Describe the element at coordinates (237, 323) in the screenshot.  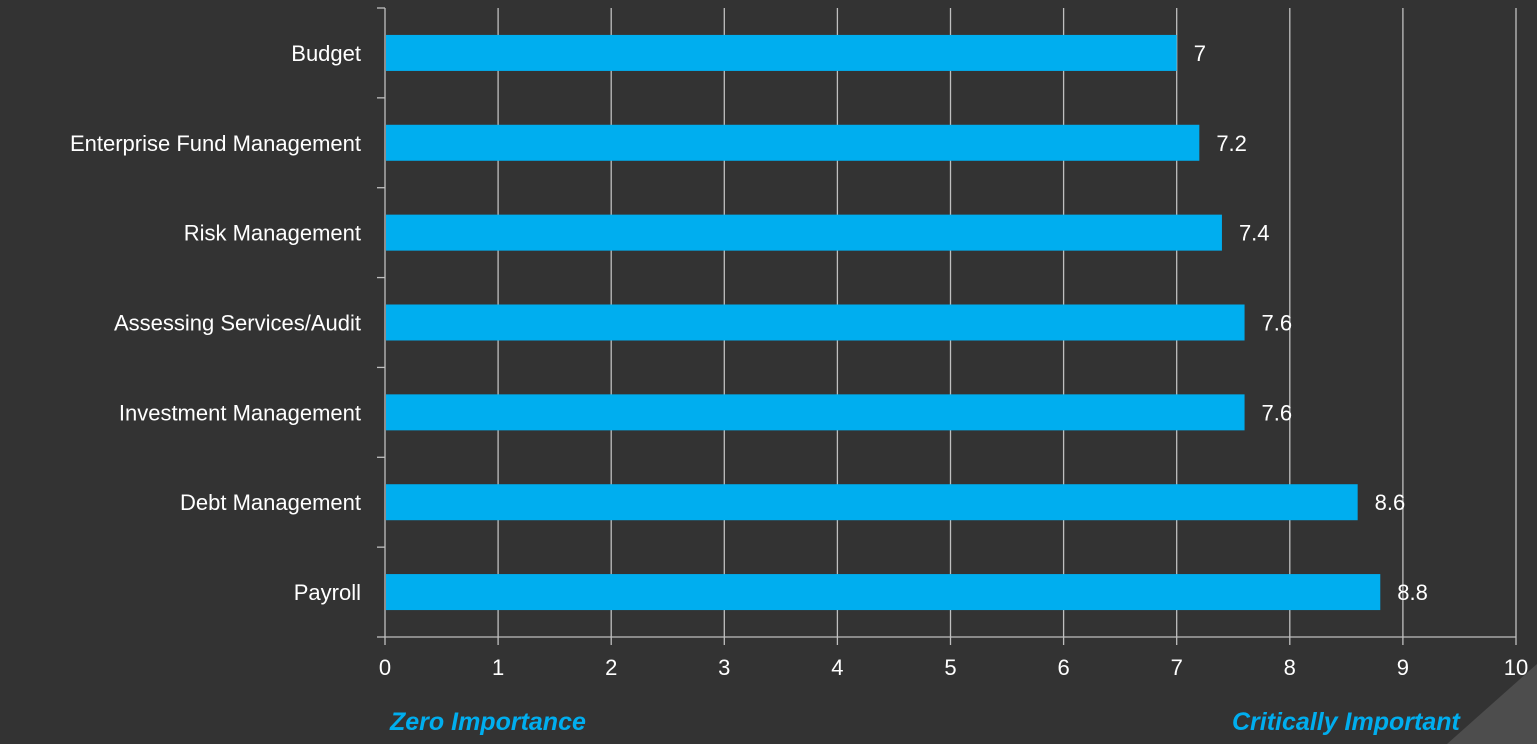
I see `category-label: Assessing Services/Audit` at that location.